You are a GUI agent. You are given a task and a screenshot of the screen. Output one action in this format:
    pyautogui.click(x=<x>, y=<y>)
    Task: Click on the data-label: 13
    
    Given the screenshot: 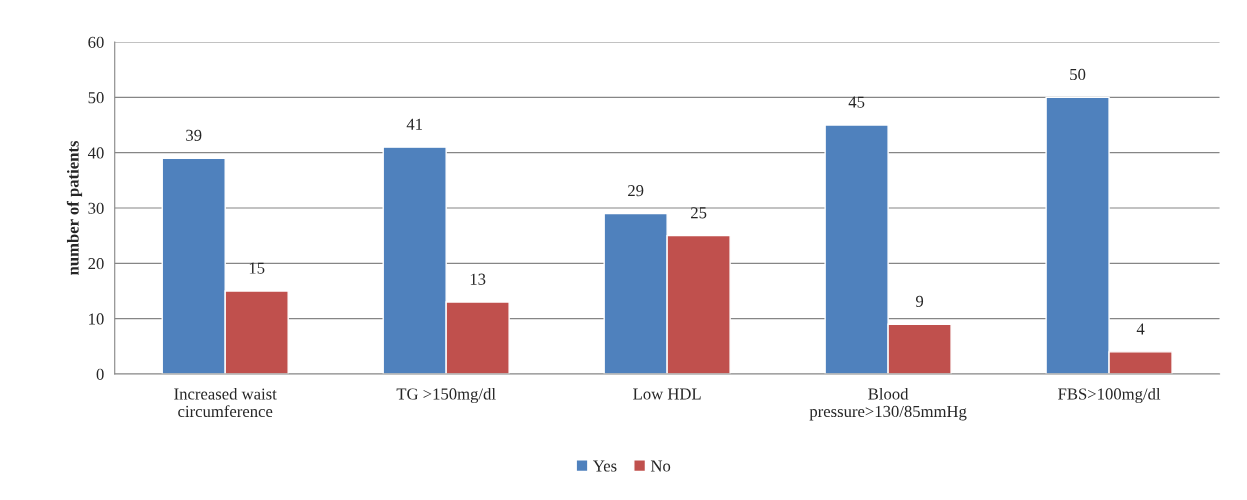 What is the action you would take?
    pyautogui.click(x=478, y=279)
    